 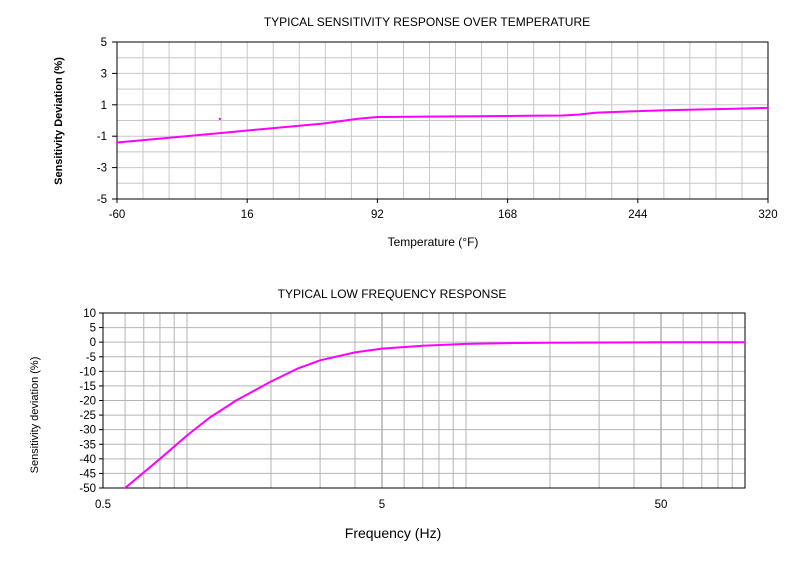 What do you see at coordinates (377, 215) in the screenshot?
I see `x-tick-label: 92` at bounding box center [377, 215].